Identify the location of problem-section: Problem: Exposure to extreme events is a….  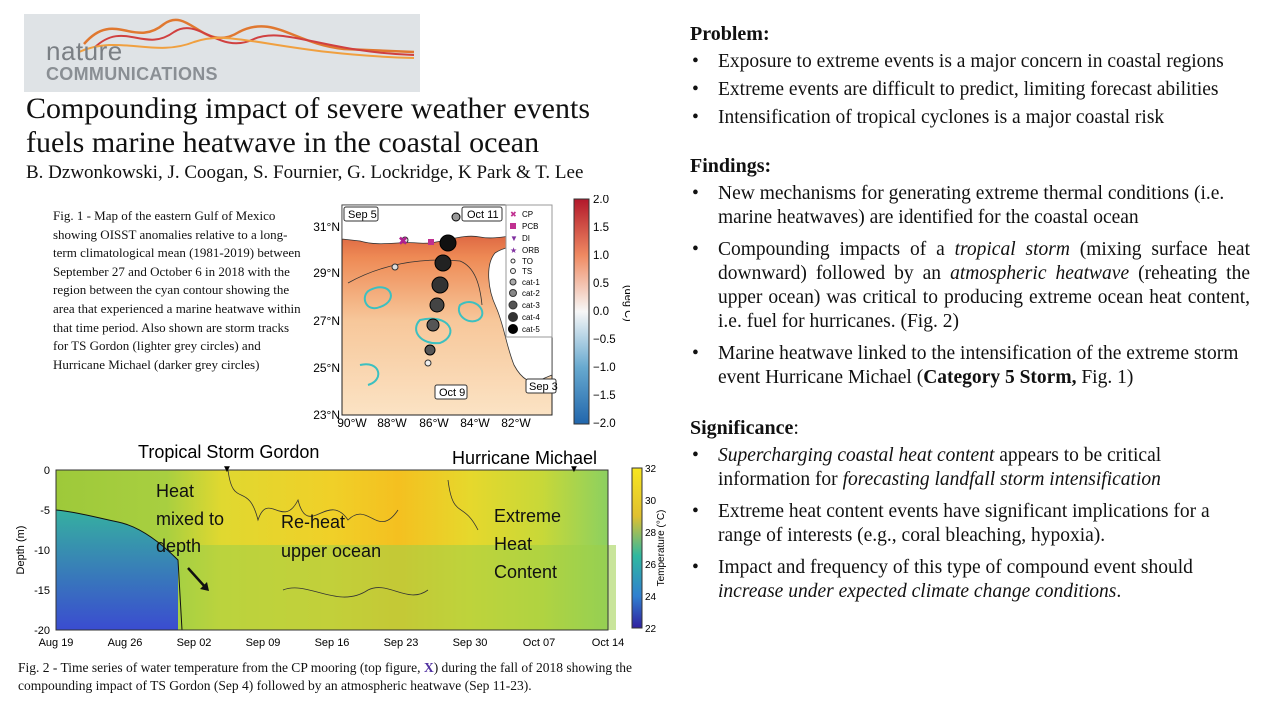
(970, 76).